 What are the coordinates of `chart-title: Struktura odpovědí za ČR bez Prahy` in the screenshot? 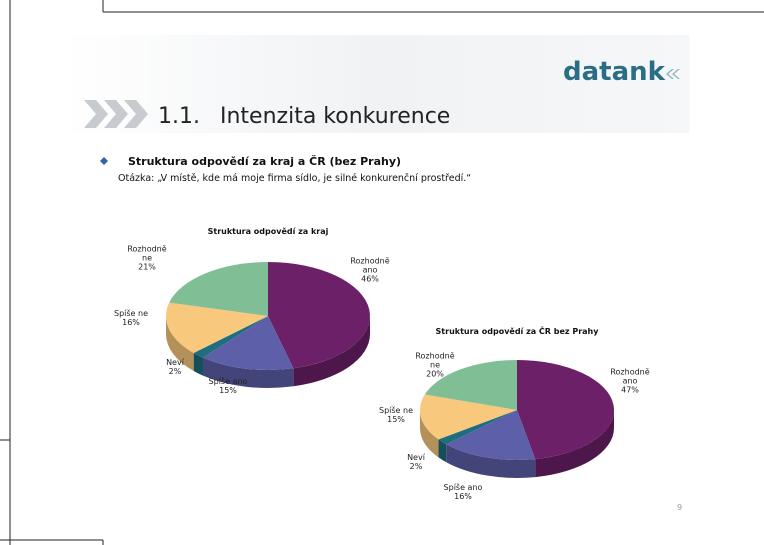 It's located at (518, 330).